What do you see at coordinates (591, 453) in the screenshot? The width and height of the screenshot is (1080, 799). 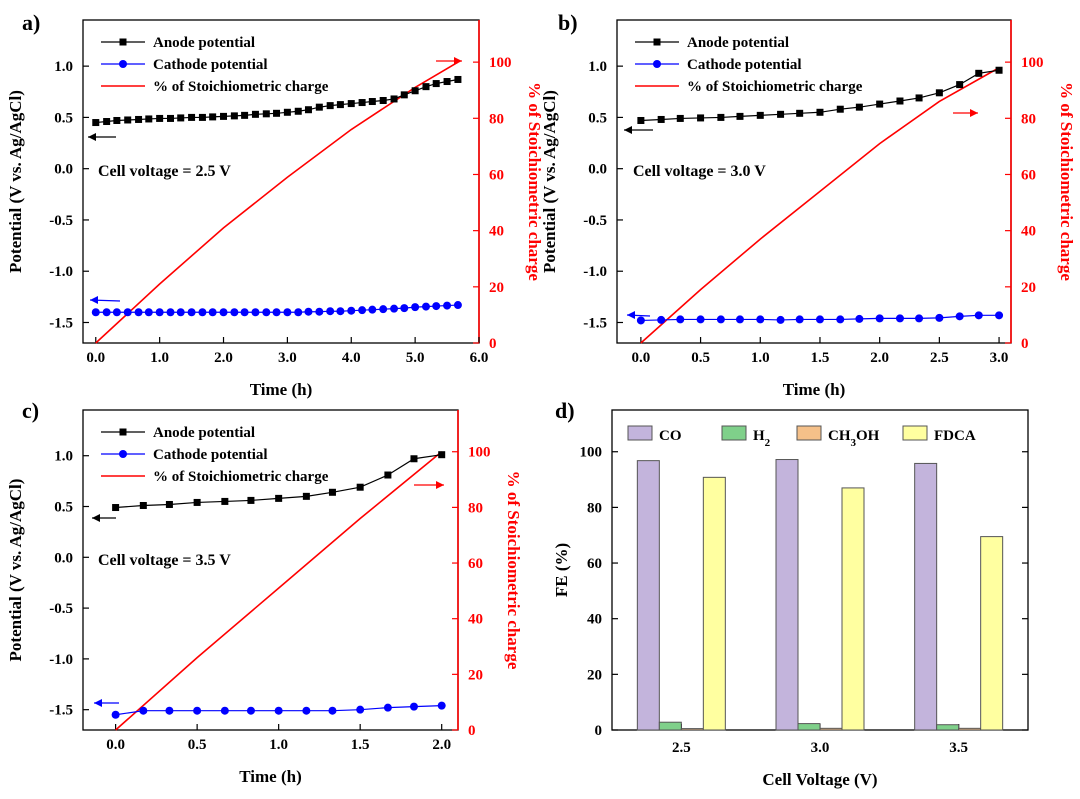 I see `y-tick-label: 100` at bounding box center [591, 453].